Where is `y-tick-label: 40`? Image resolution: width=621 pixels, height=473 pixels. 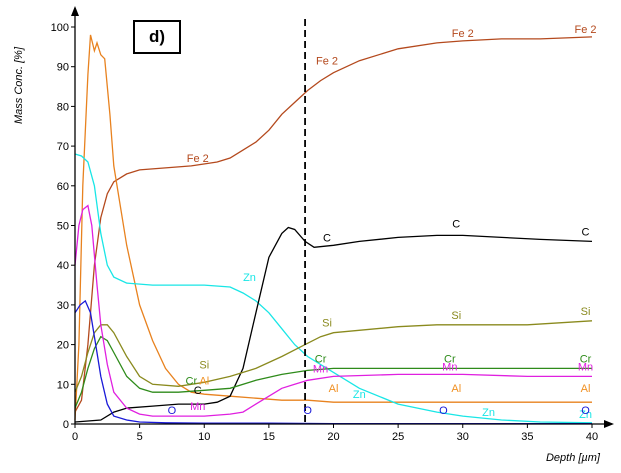
y-tick-label: 40 is located at coordinates (63, 266).